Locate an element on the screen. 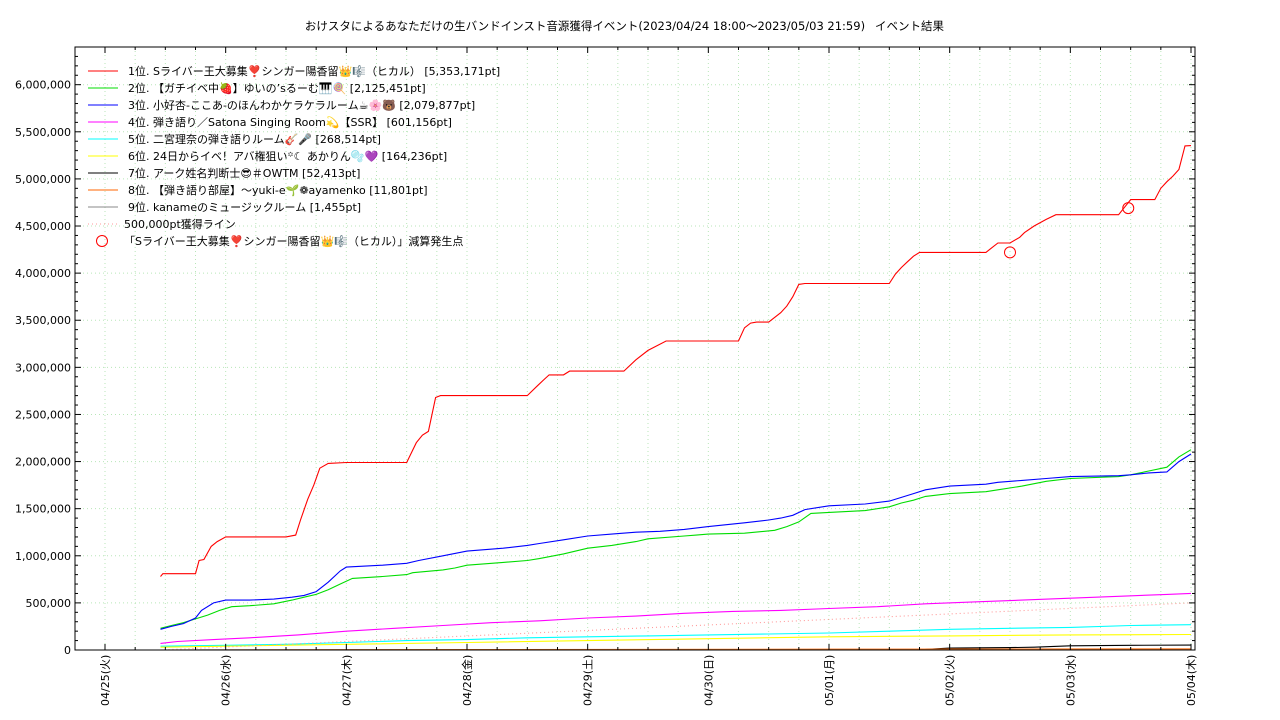 This screenshot has height=720, width=1280. y-tick-label: 6,000,000 is located at coordinates (43, 85).